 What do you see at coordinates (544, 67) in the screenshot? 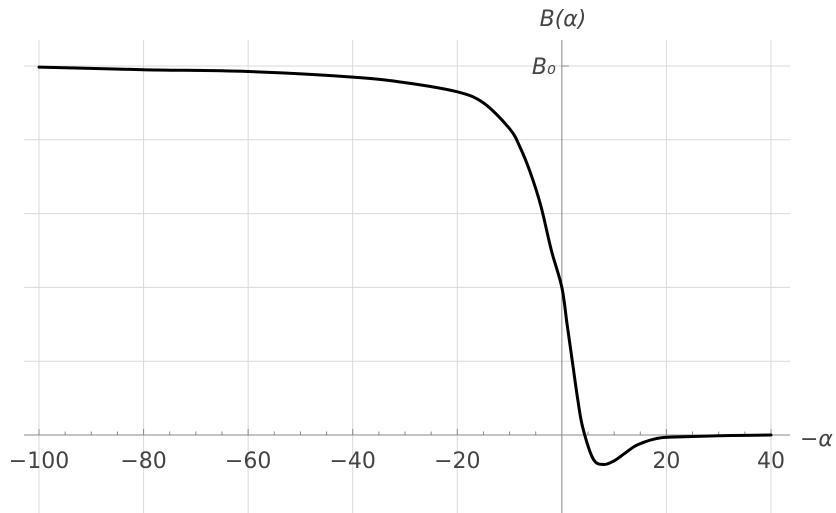
I see `y-tick-label-0: B₀` at bounding box center [544, 67].